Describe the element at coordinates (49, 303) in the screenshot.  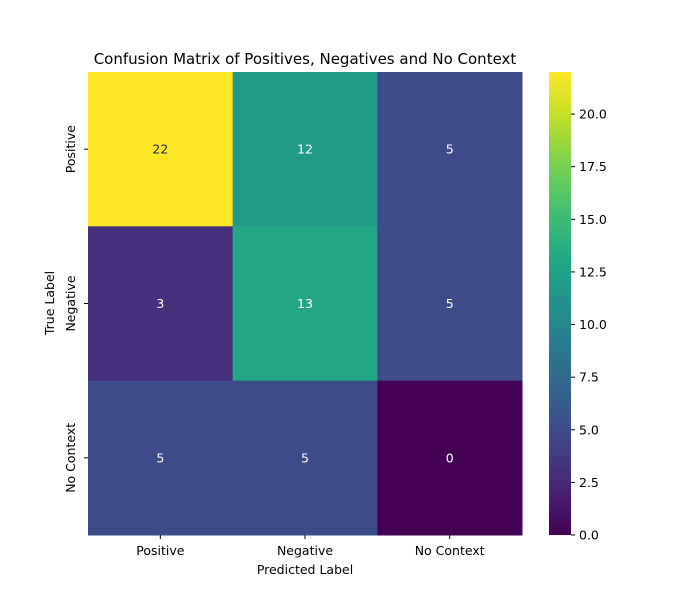
I see `y-axis-label: True Label` at that location.